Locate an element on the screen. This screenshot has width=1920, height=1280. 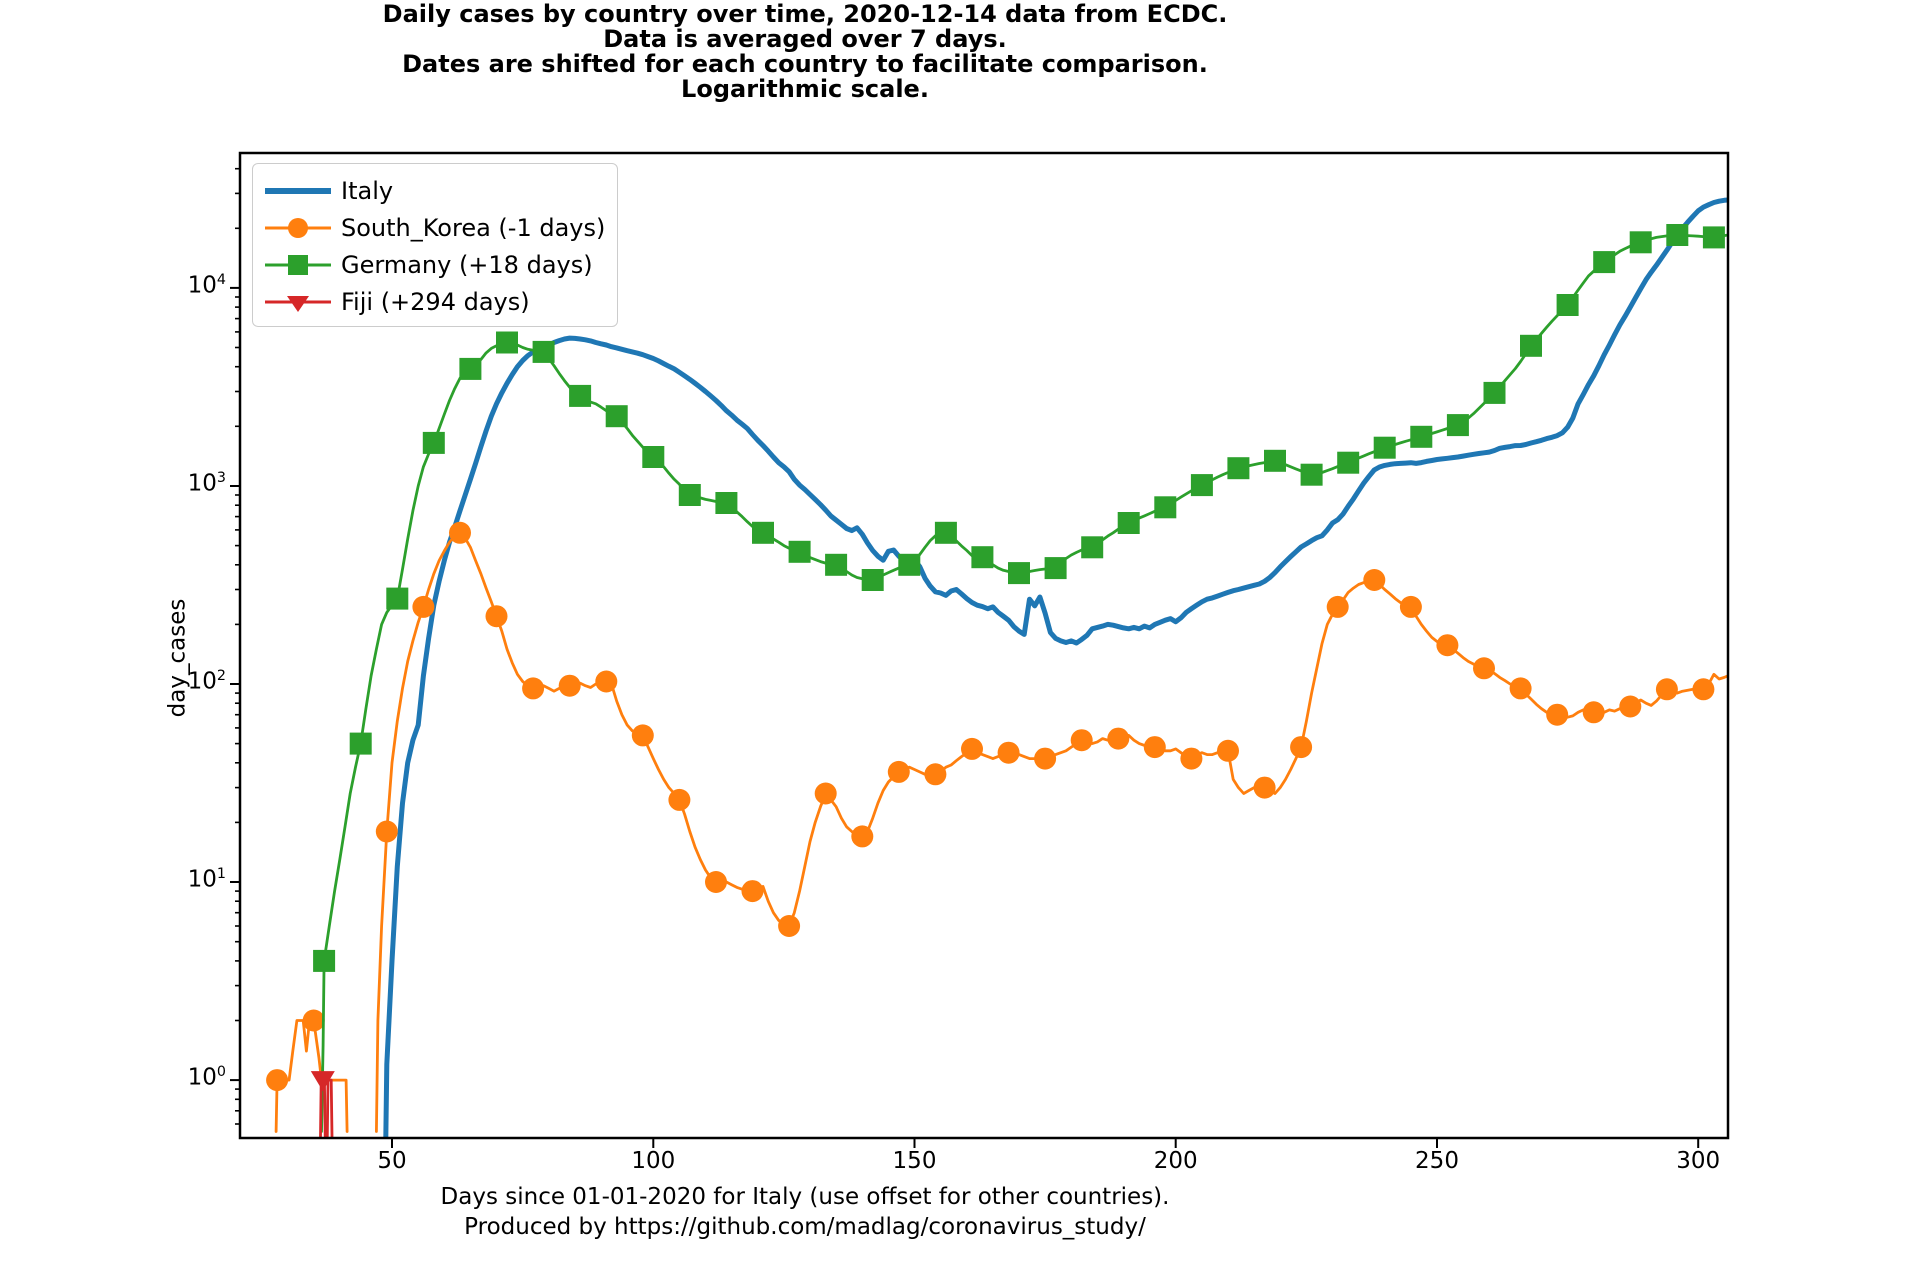
legend-sample-south-korea-icon is located at coordinates (298, 227).